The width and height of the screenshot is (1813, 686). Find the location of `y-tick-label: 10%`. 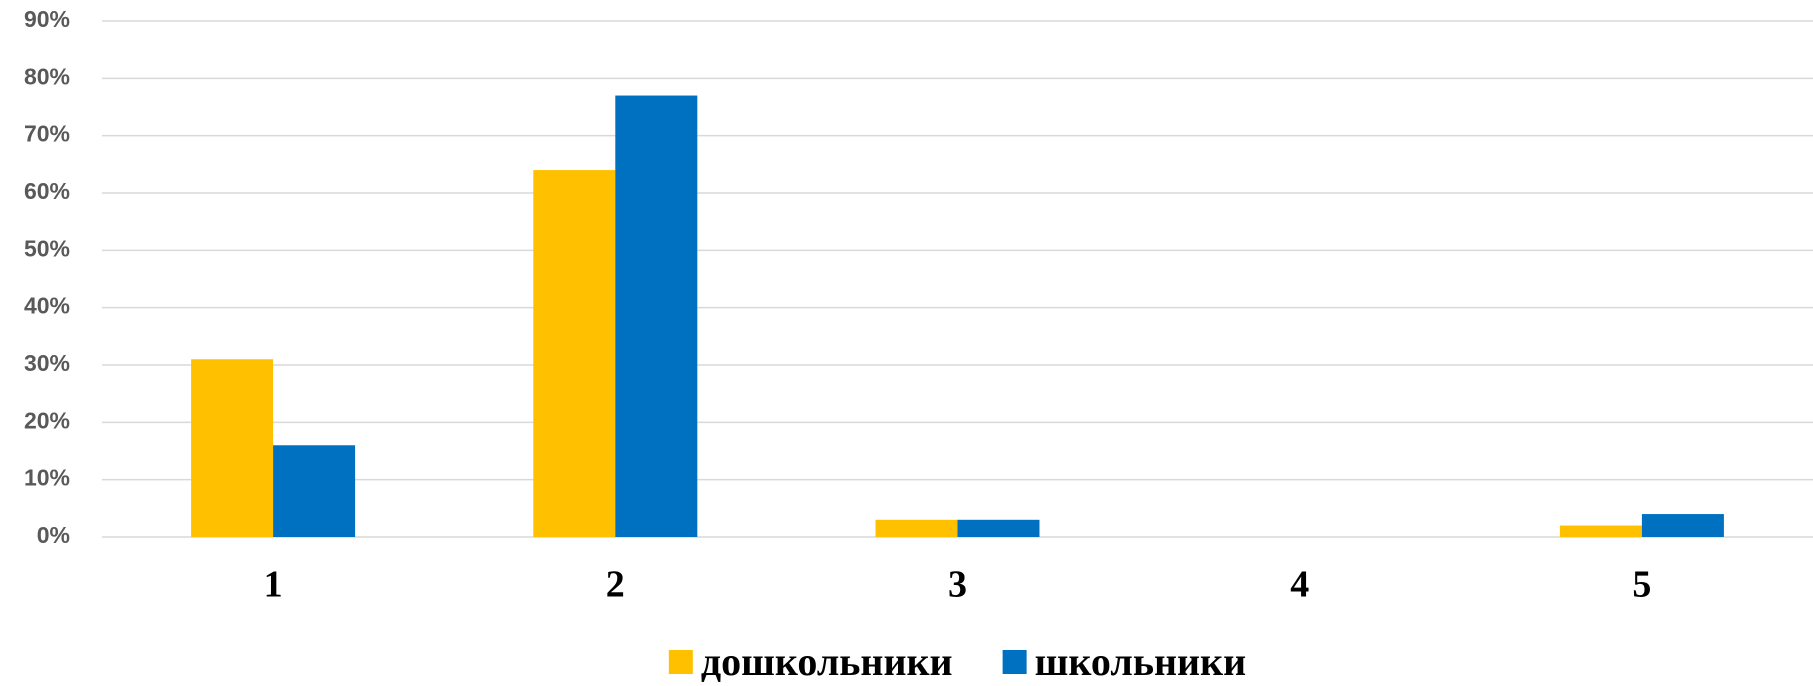

y-tick-label: 10% is located at coordinates (47, 478).